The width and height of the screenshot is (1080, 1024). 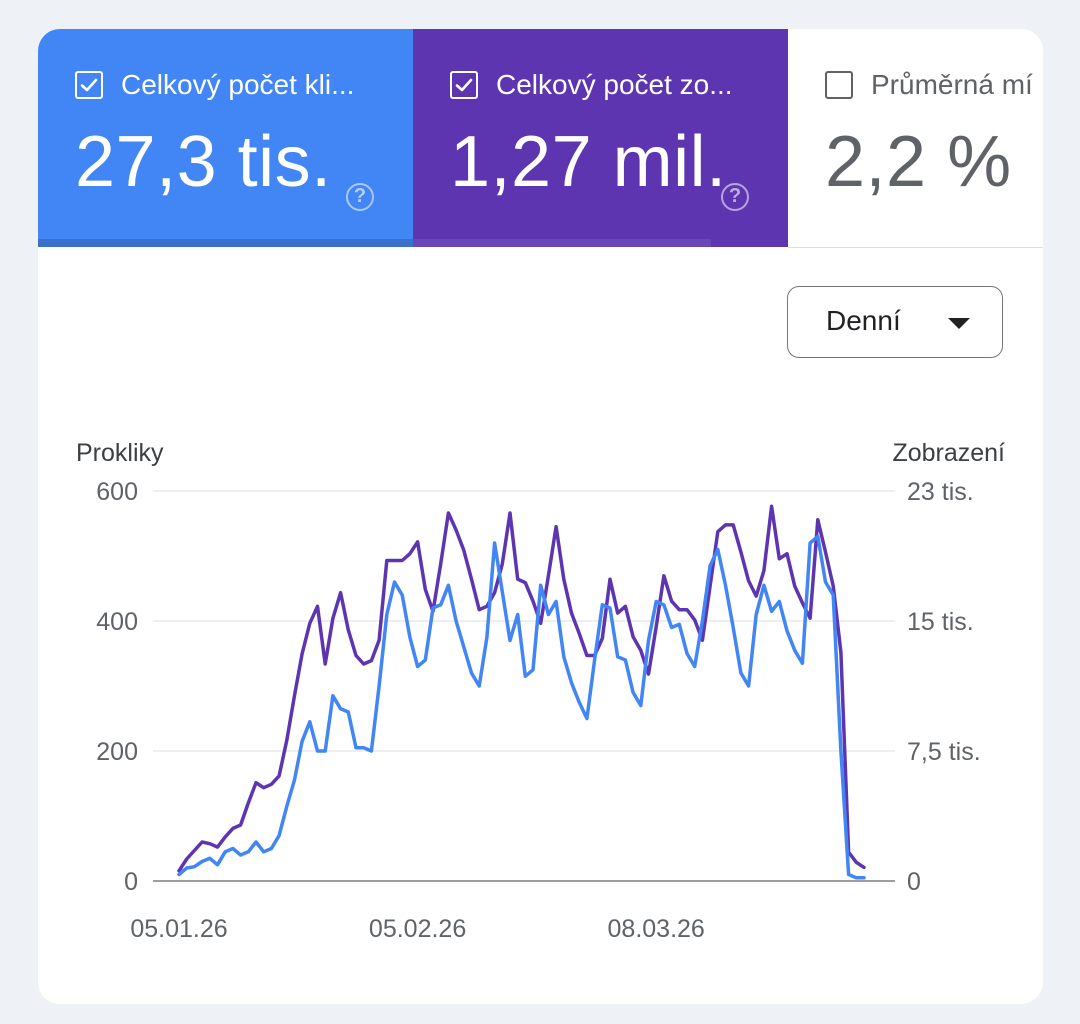 I want to click on left-axis-title: Prokliky, so click(x=120, y=453).